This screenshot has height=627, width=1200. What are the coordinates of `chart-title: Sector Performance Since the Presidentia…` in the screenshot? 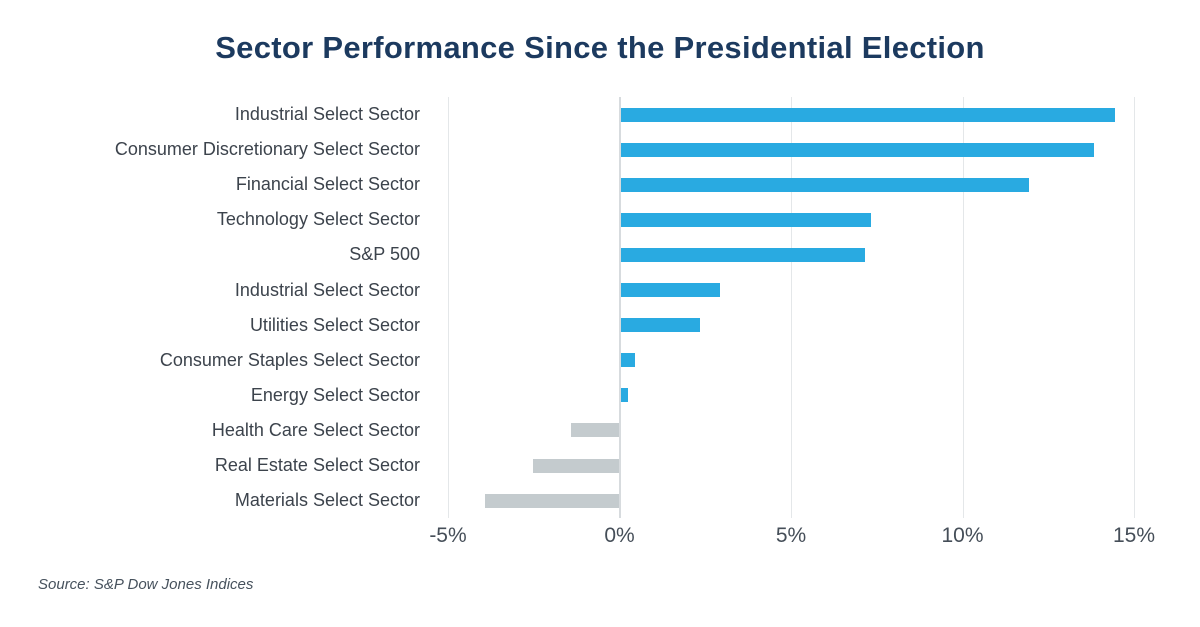 It's located at (600, 47).